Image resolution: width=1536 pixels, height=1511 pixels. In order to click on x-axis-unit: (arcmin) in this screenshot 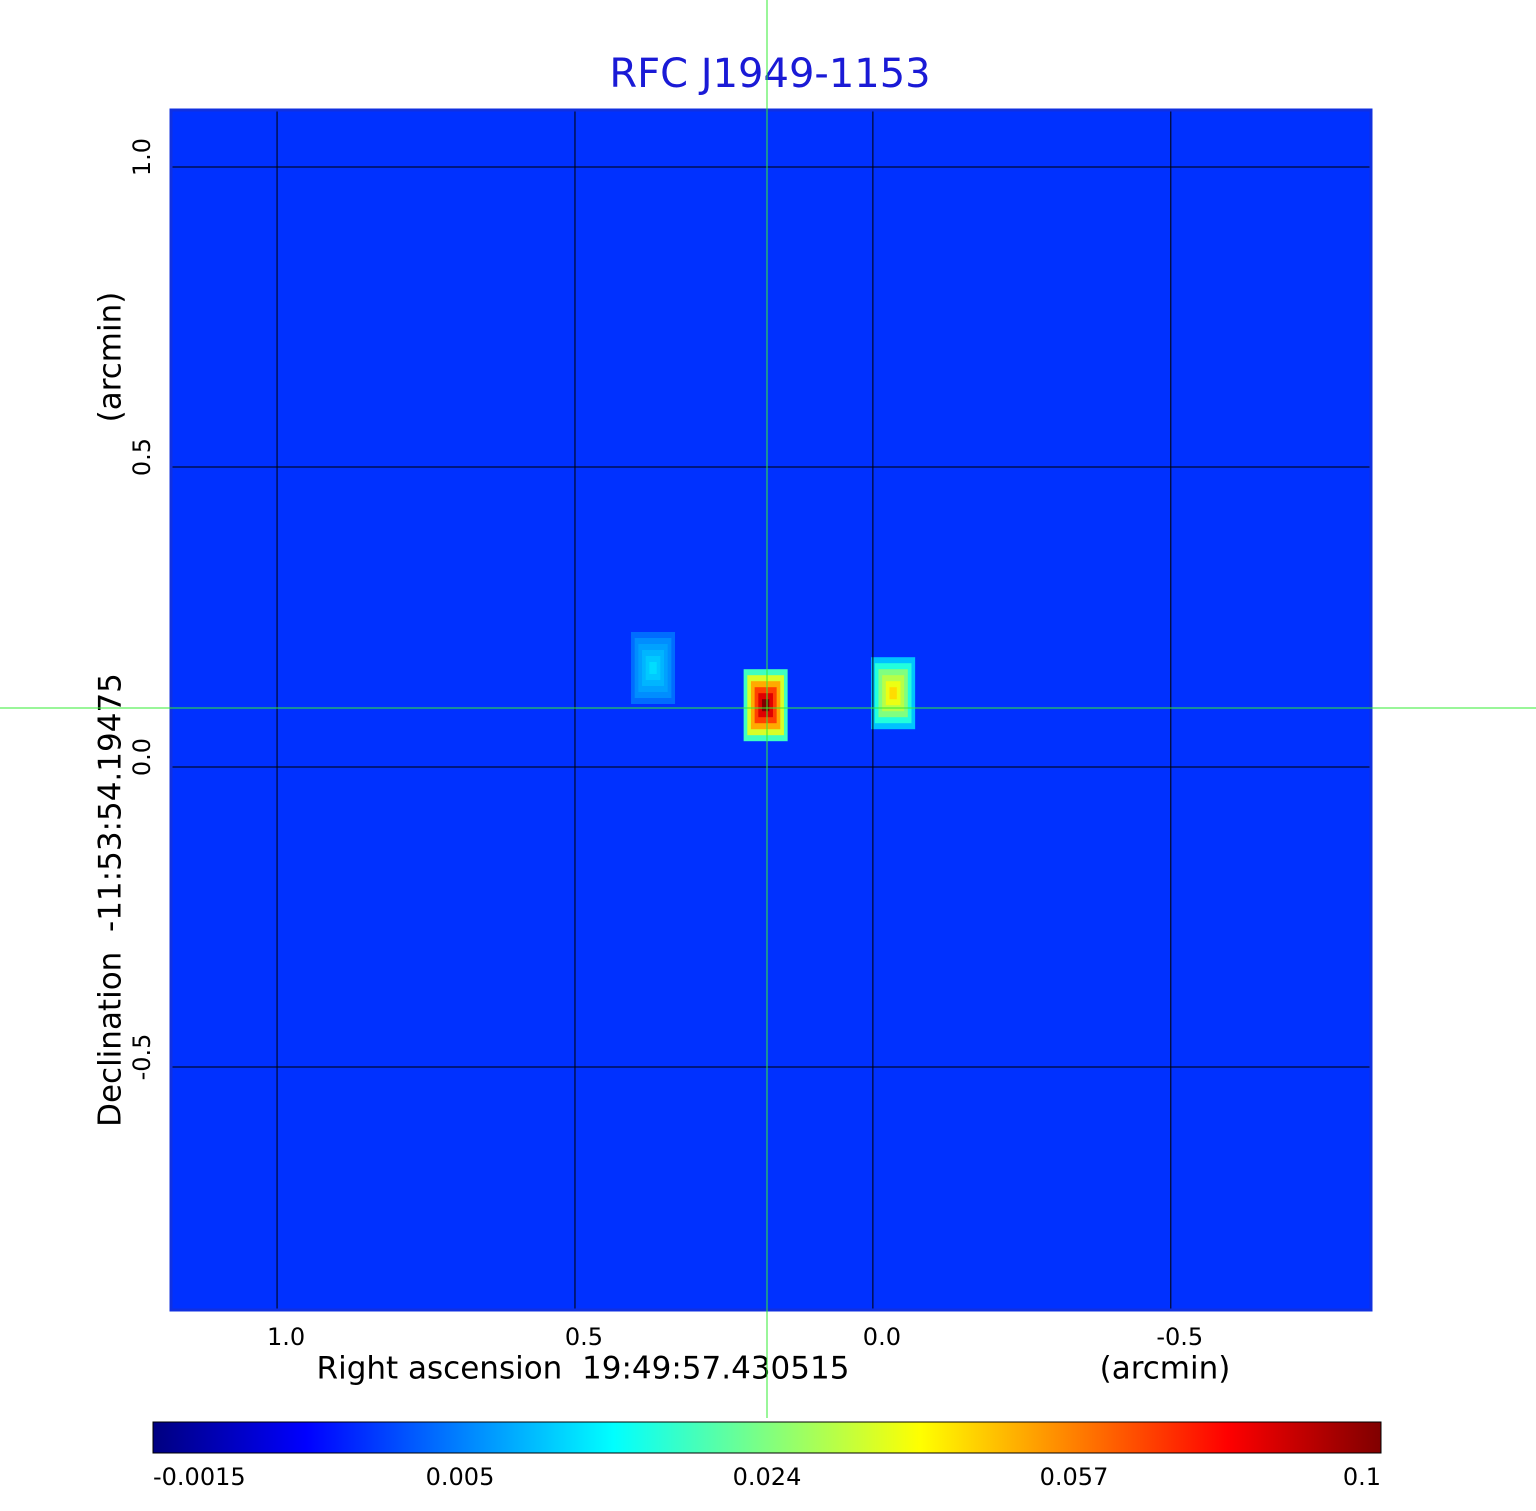, I will do `click(1165, 1369)`.